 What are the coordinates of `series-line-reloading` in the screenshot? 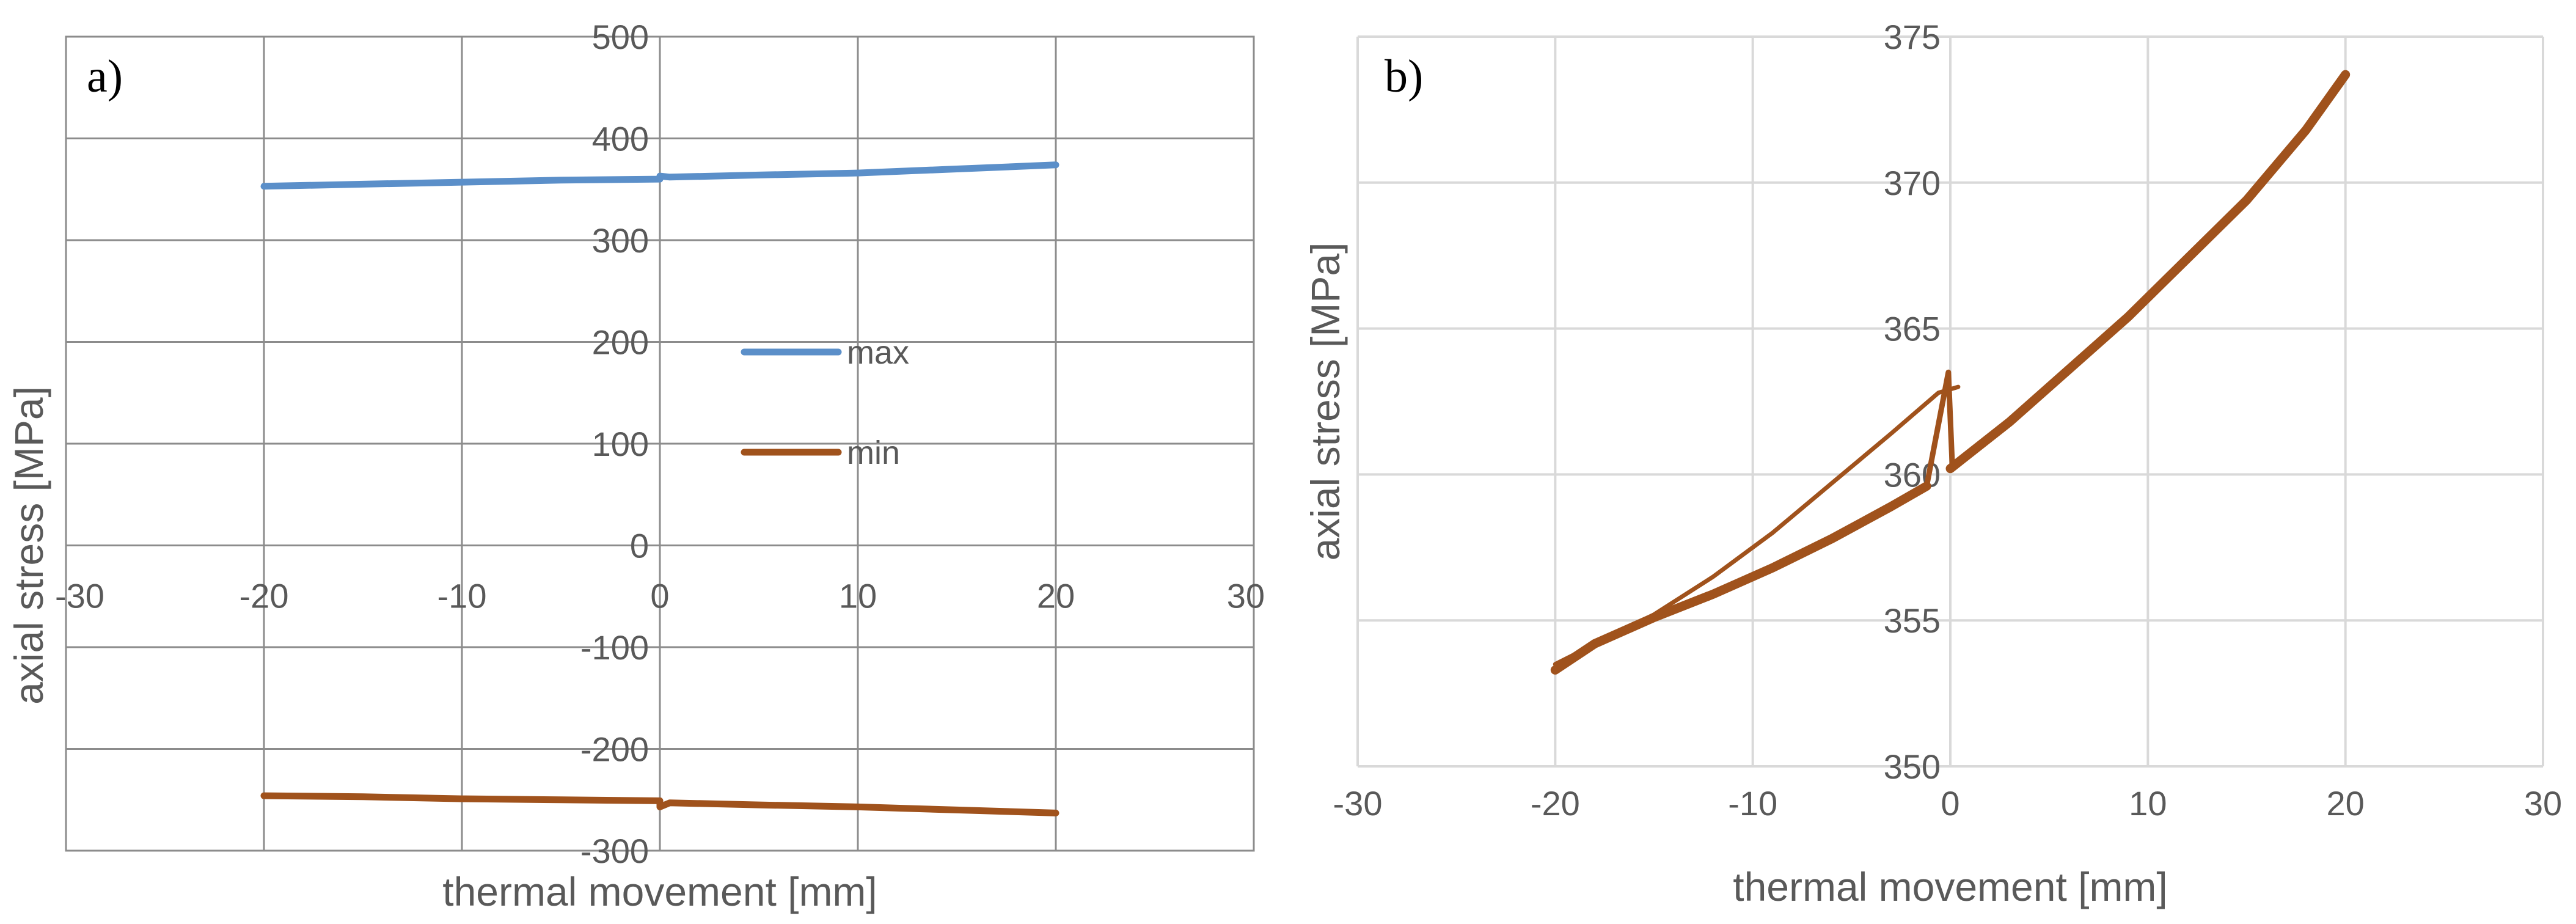 It's located at (2148, 272).